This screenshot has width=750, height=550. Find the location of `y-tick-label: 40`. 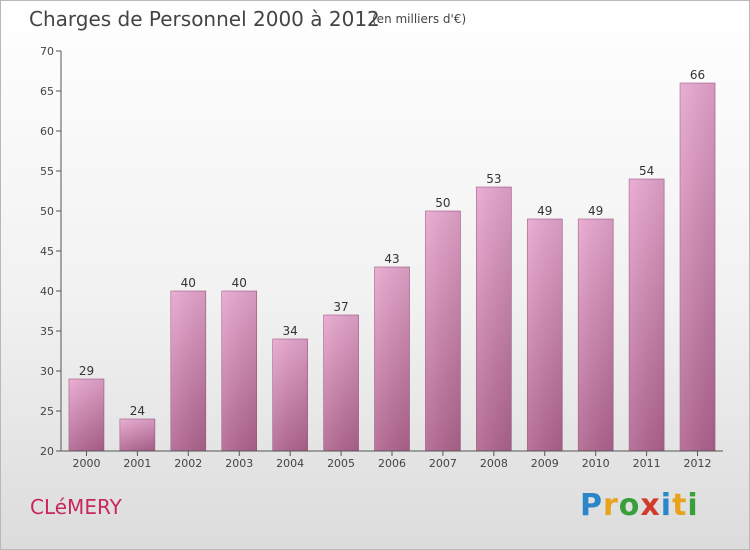

y-tick-label: 40 is located at coordinates (47, 291).